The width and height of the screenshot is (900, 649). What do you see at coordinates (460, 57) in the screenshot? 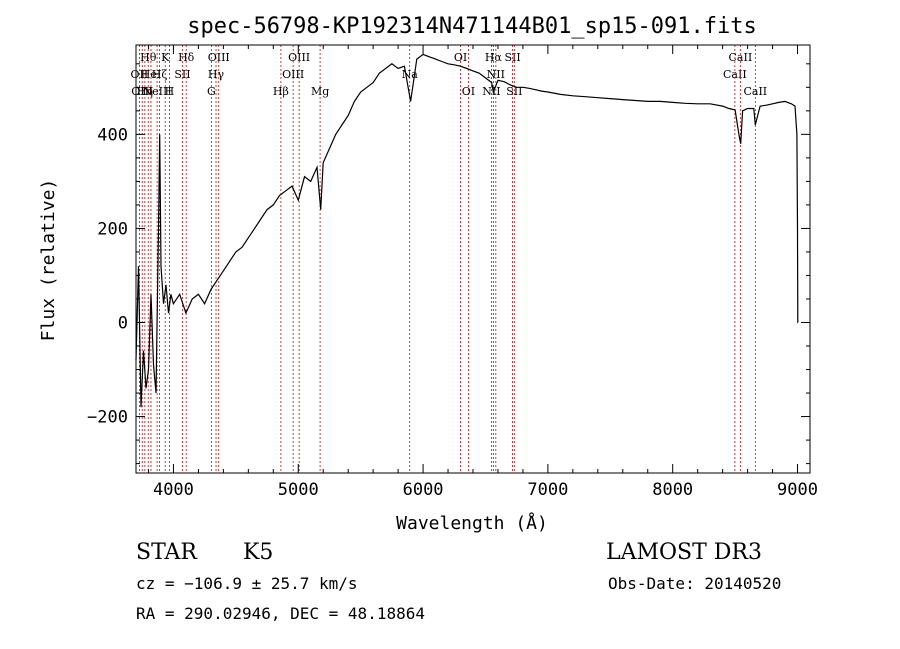
I see `marker-label-19: OI` at bounding box center [460, 57].